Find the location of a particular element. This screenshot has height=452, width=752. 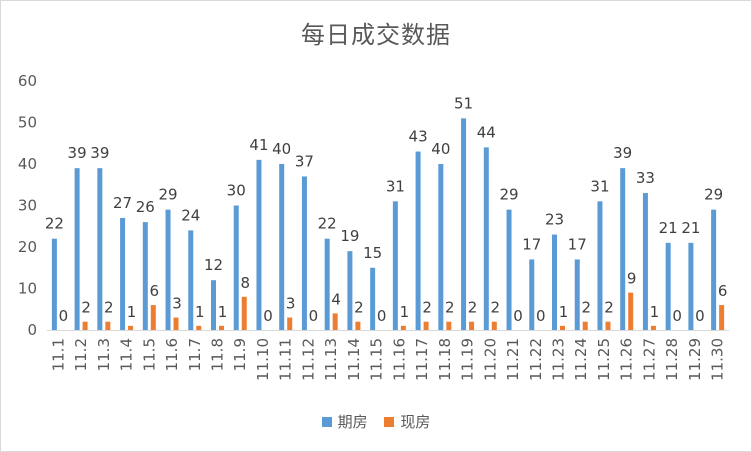

x-tick-label: 11.15 is located at coordinates (377, 359).